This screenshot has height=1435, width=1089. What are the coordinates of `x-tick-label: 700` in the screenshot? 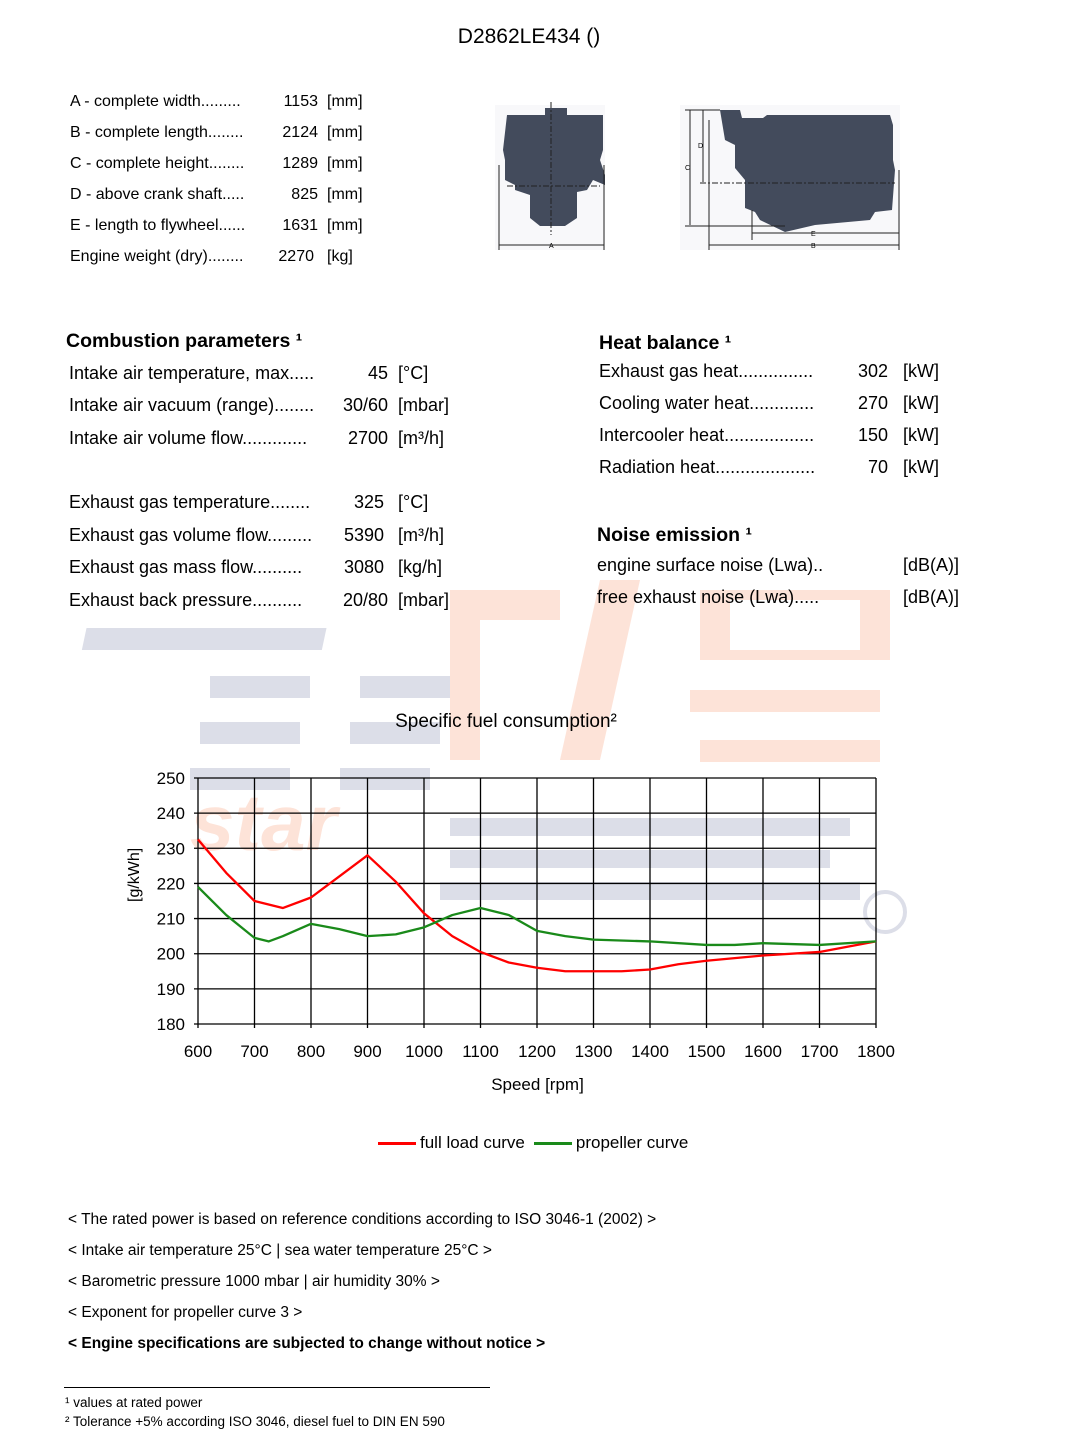 It's located at (254, 1051).